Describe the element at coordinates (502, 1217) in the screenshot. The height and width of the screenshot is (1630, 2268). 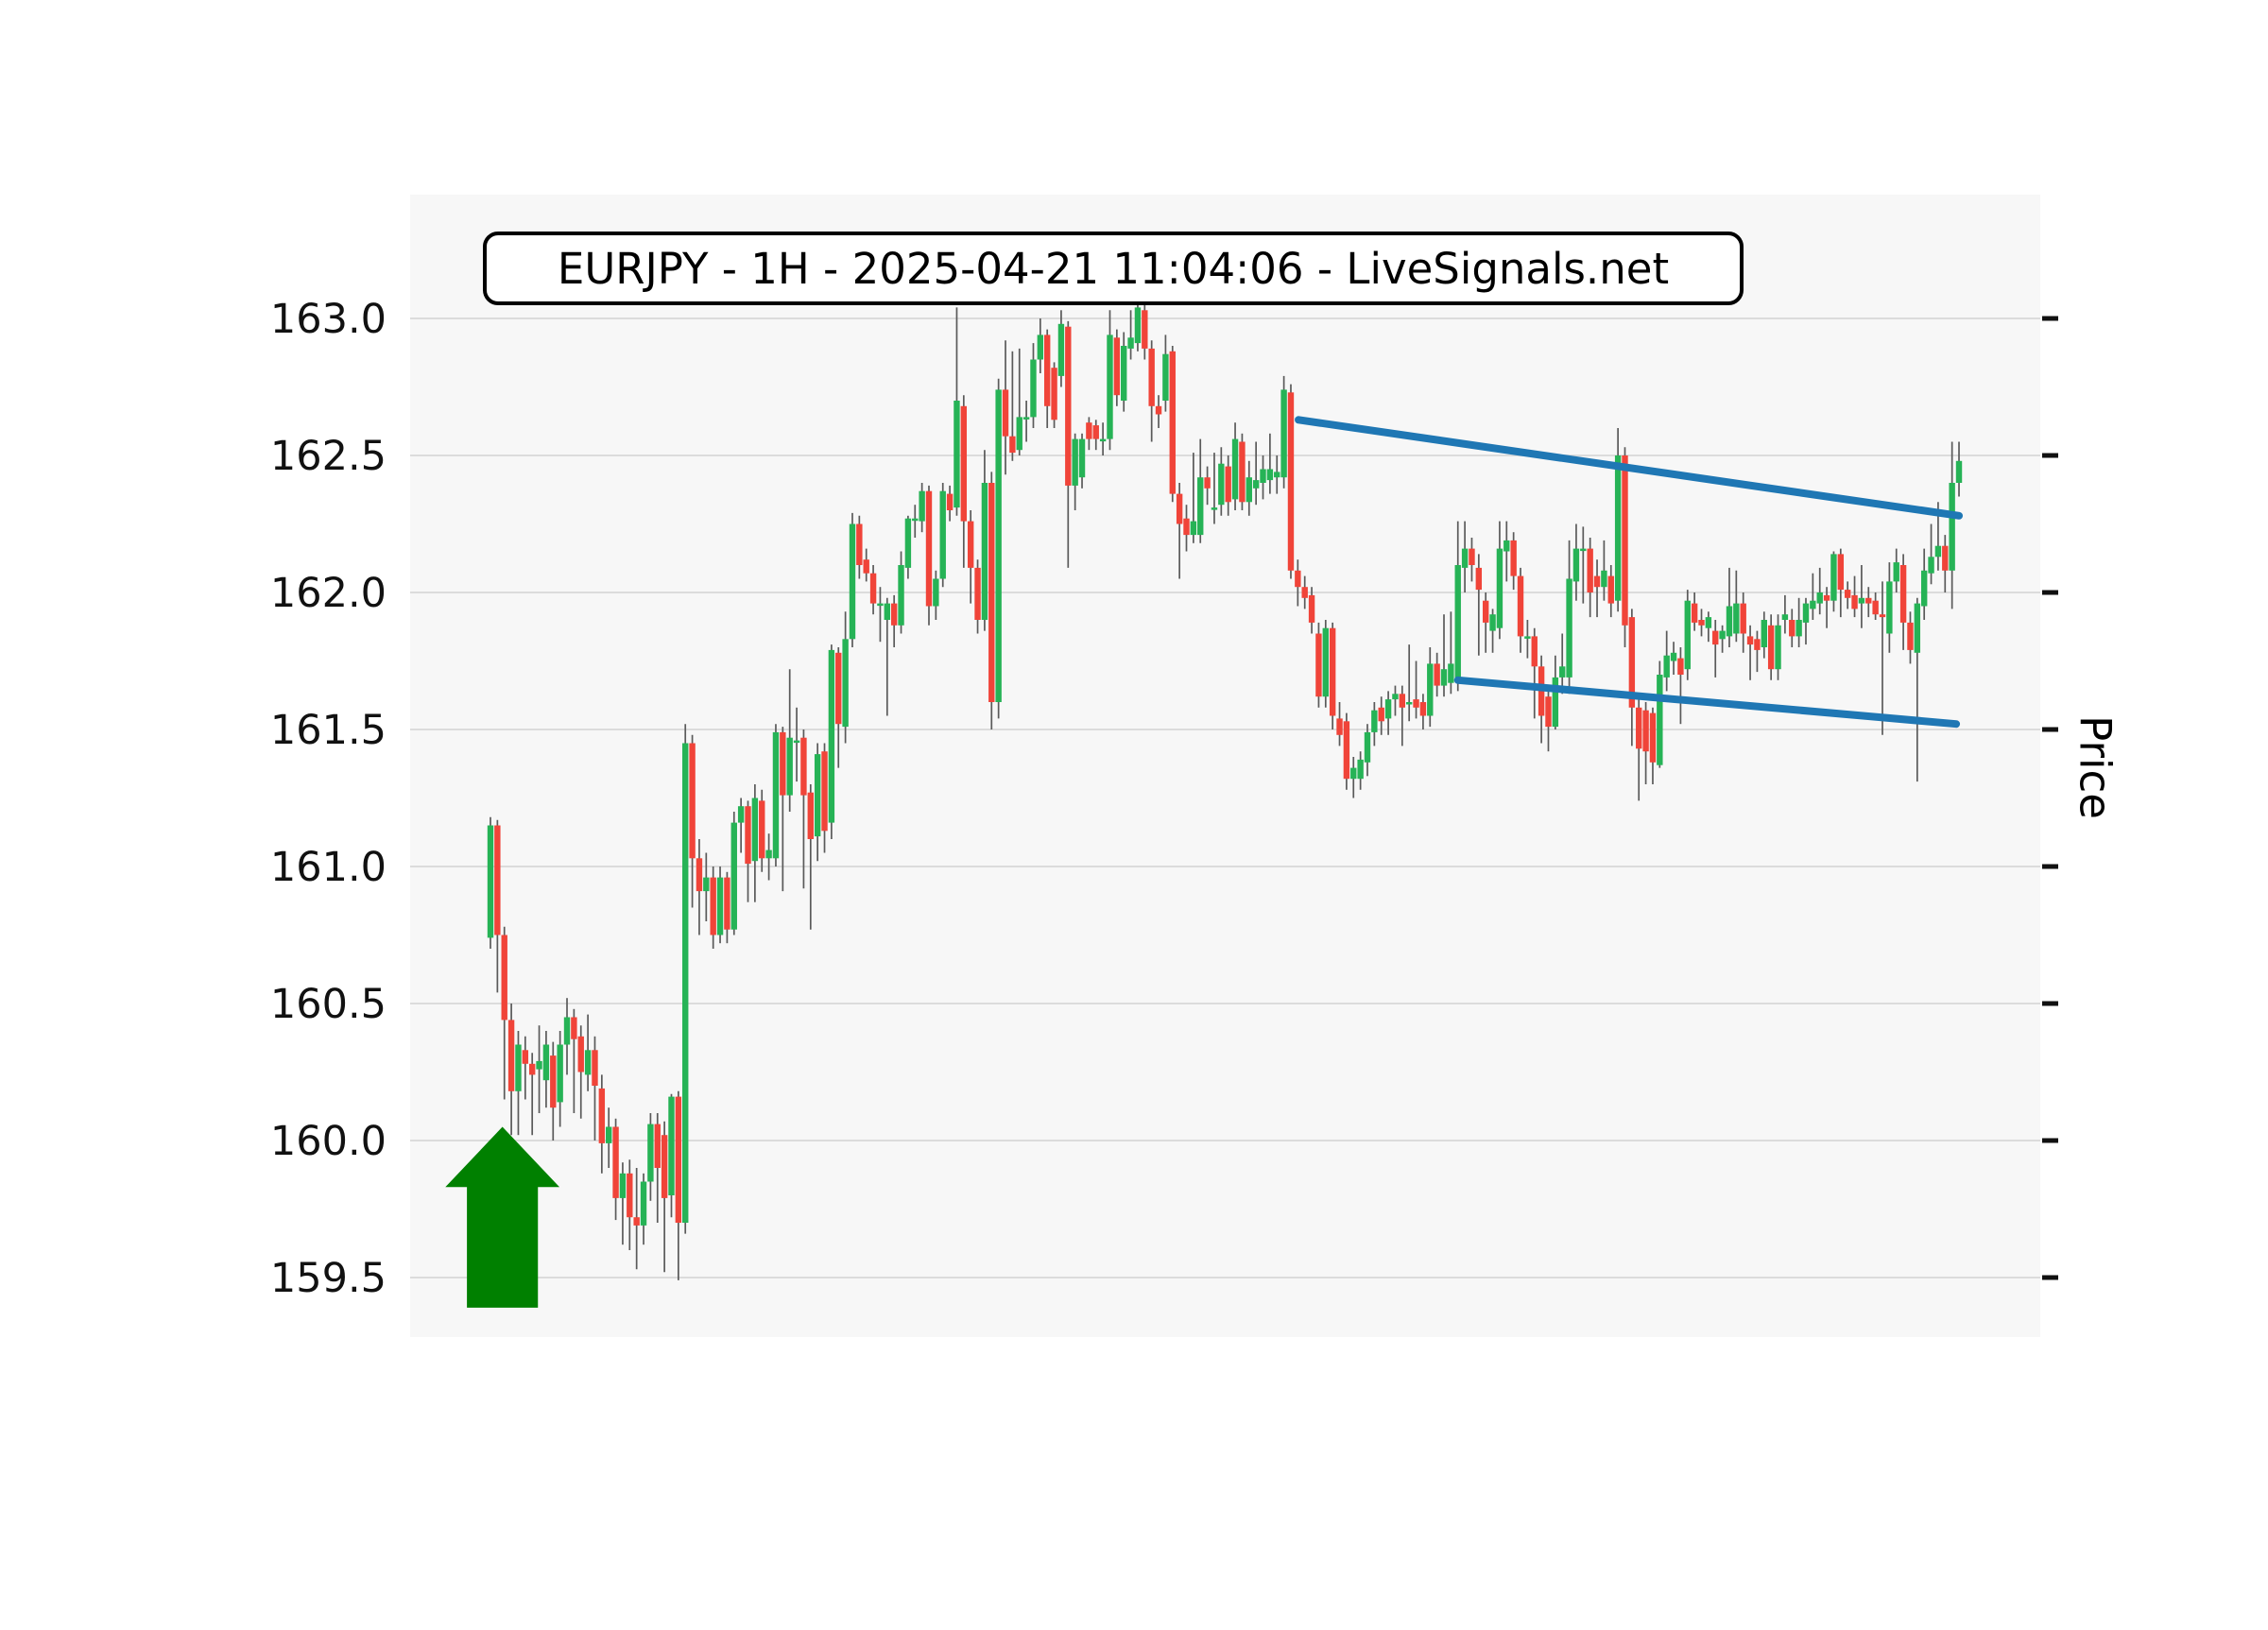
I see `up-arrow-annotation` at that location.